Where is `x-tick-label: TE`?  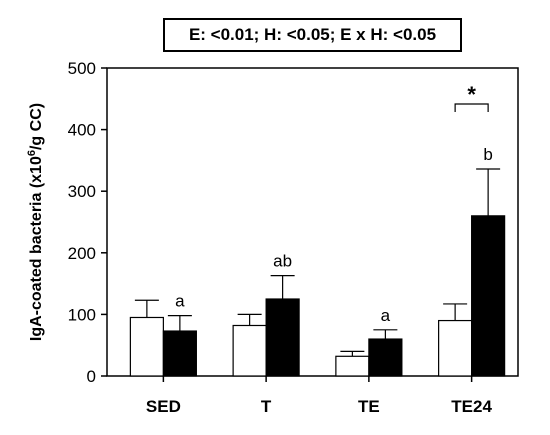 x-tick-label: TE is located at coordinates (369, 406).